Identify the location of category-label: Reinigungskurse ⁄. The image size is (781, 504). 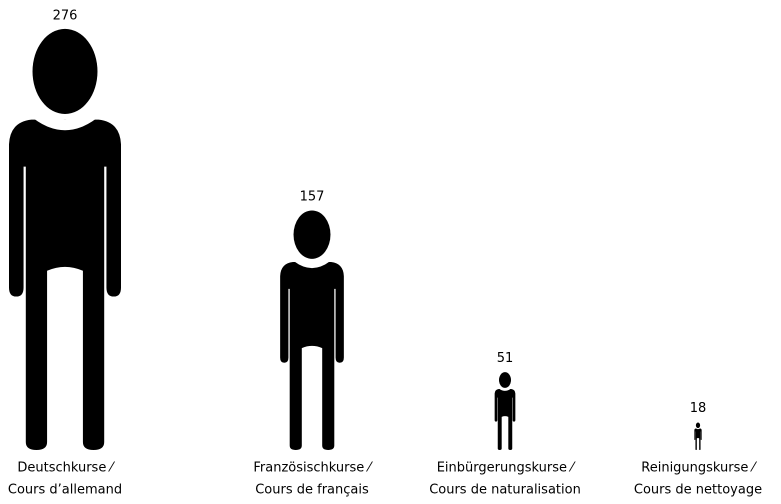
(699, 468).